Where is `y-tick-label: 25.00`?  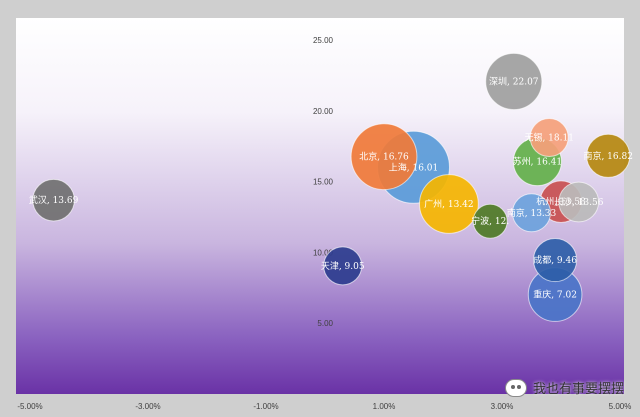 y-tick-label: 25.00 is located at coordinates (323, 40).